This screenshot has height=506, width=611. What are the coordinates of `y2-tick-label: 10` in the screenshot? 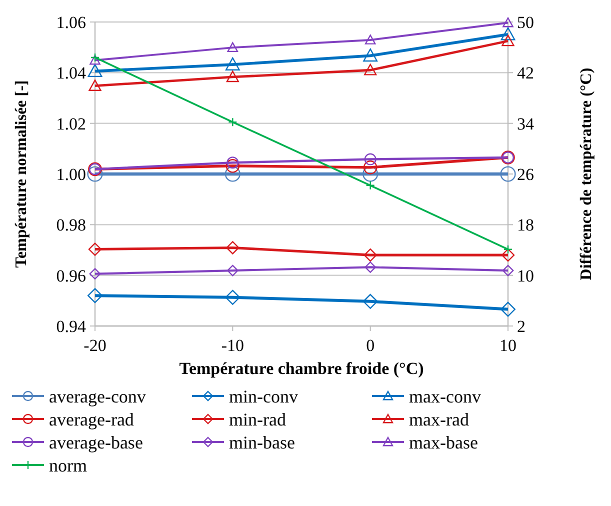 It's located at (525, 276).